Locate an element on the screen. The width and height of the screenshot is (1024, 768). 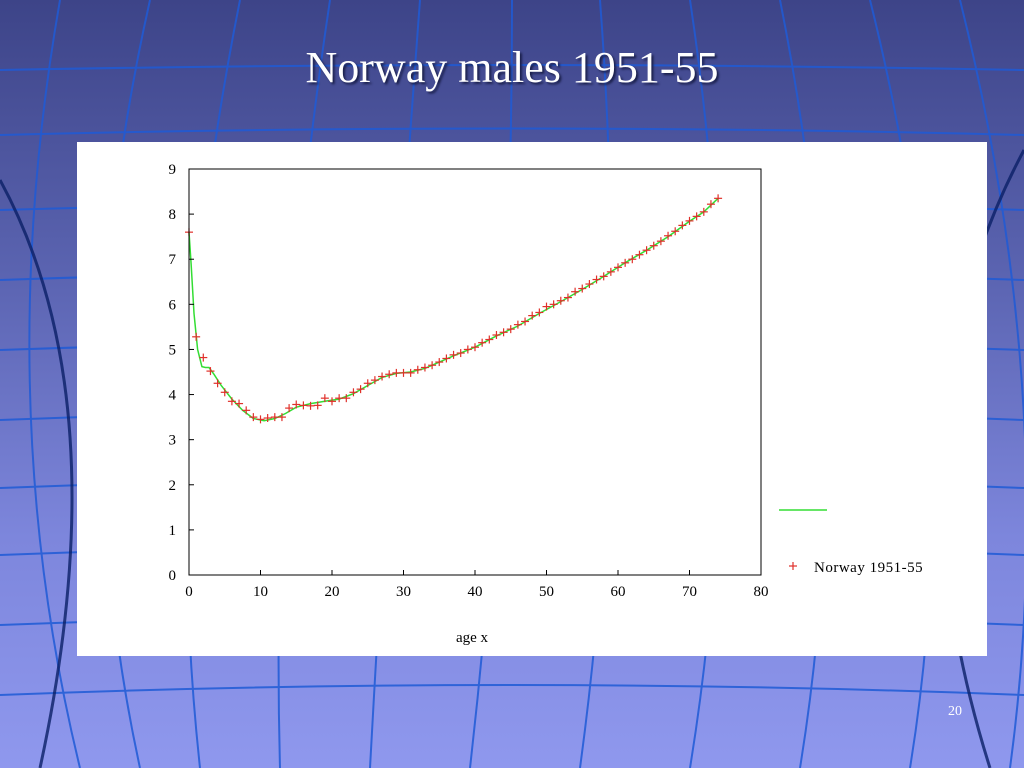
x-tick-label: 10 is located at coordinates (260, 592).